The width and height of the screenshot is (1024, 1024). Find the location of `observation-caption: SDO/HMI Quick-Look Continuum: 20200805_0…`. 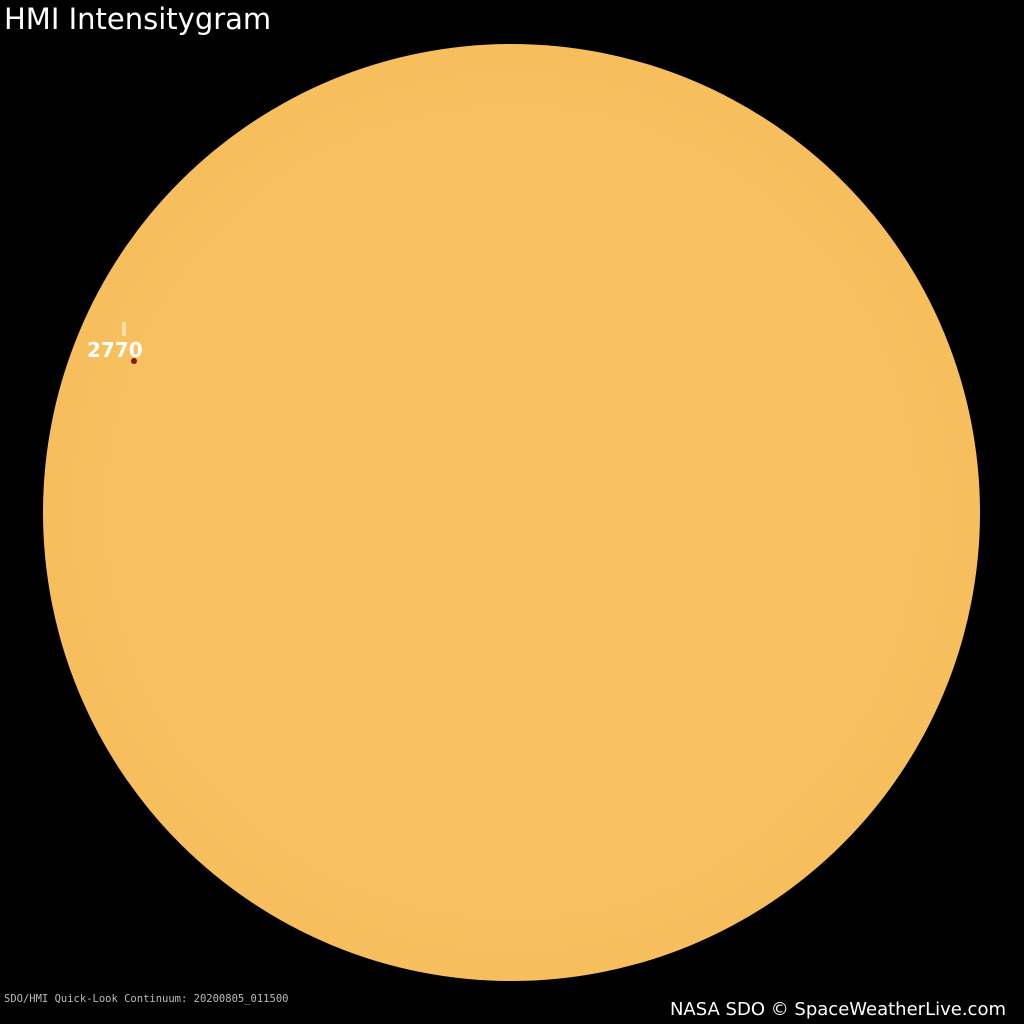

observation-caption: SDO/HMI Quick-Look Continuum: 20200805_0… is located at coordinates (146, 999).